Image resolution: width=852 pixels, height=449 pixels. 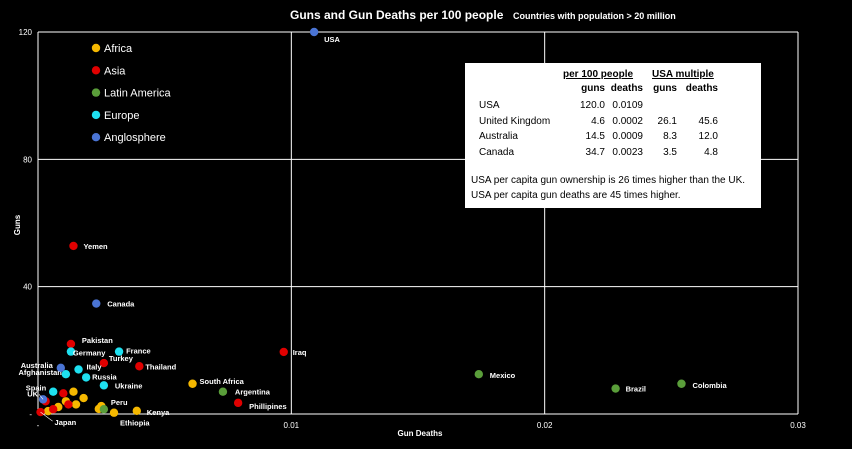 I want to click on point-label: Turkey, so click(x=121, y=358).